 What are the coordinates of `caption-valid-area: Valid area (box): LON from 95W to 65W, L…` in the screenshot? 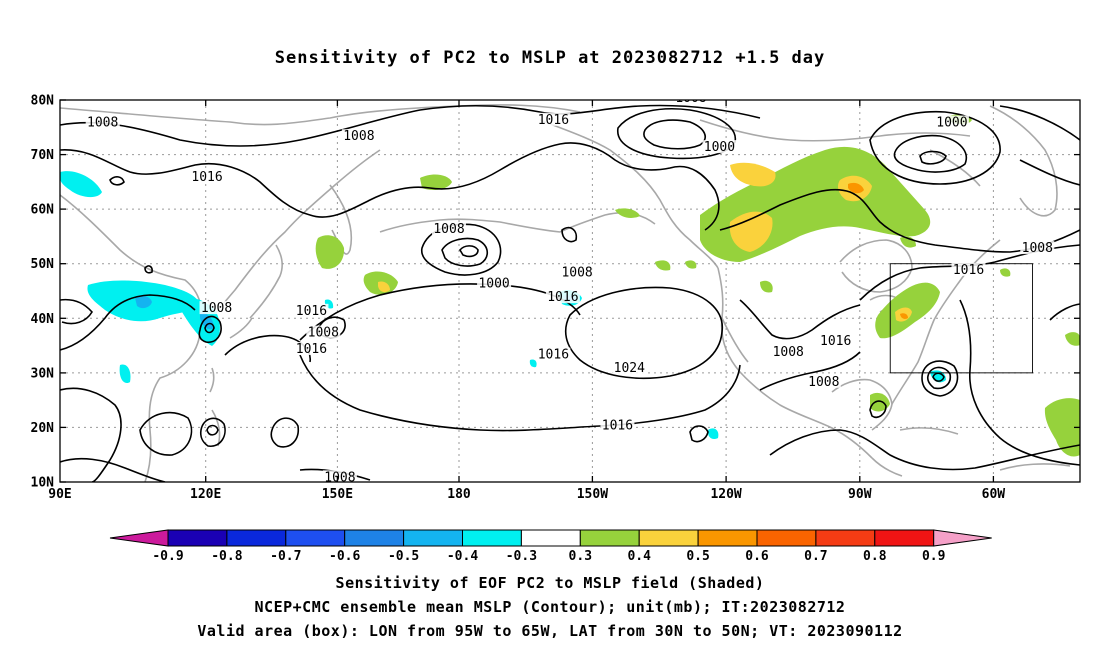 It's located at (550, 631).